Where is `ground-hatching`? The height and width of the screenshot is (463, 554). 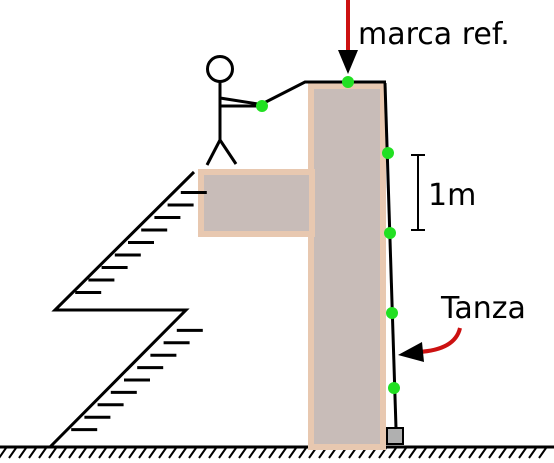 ground-hatching is located at coordinates (273, 453).